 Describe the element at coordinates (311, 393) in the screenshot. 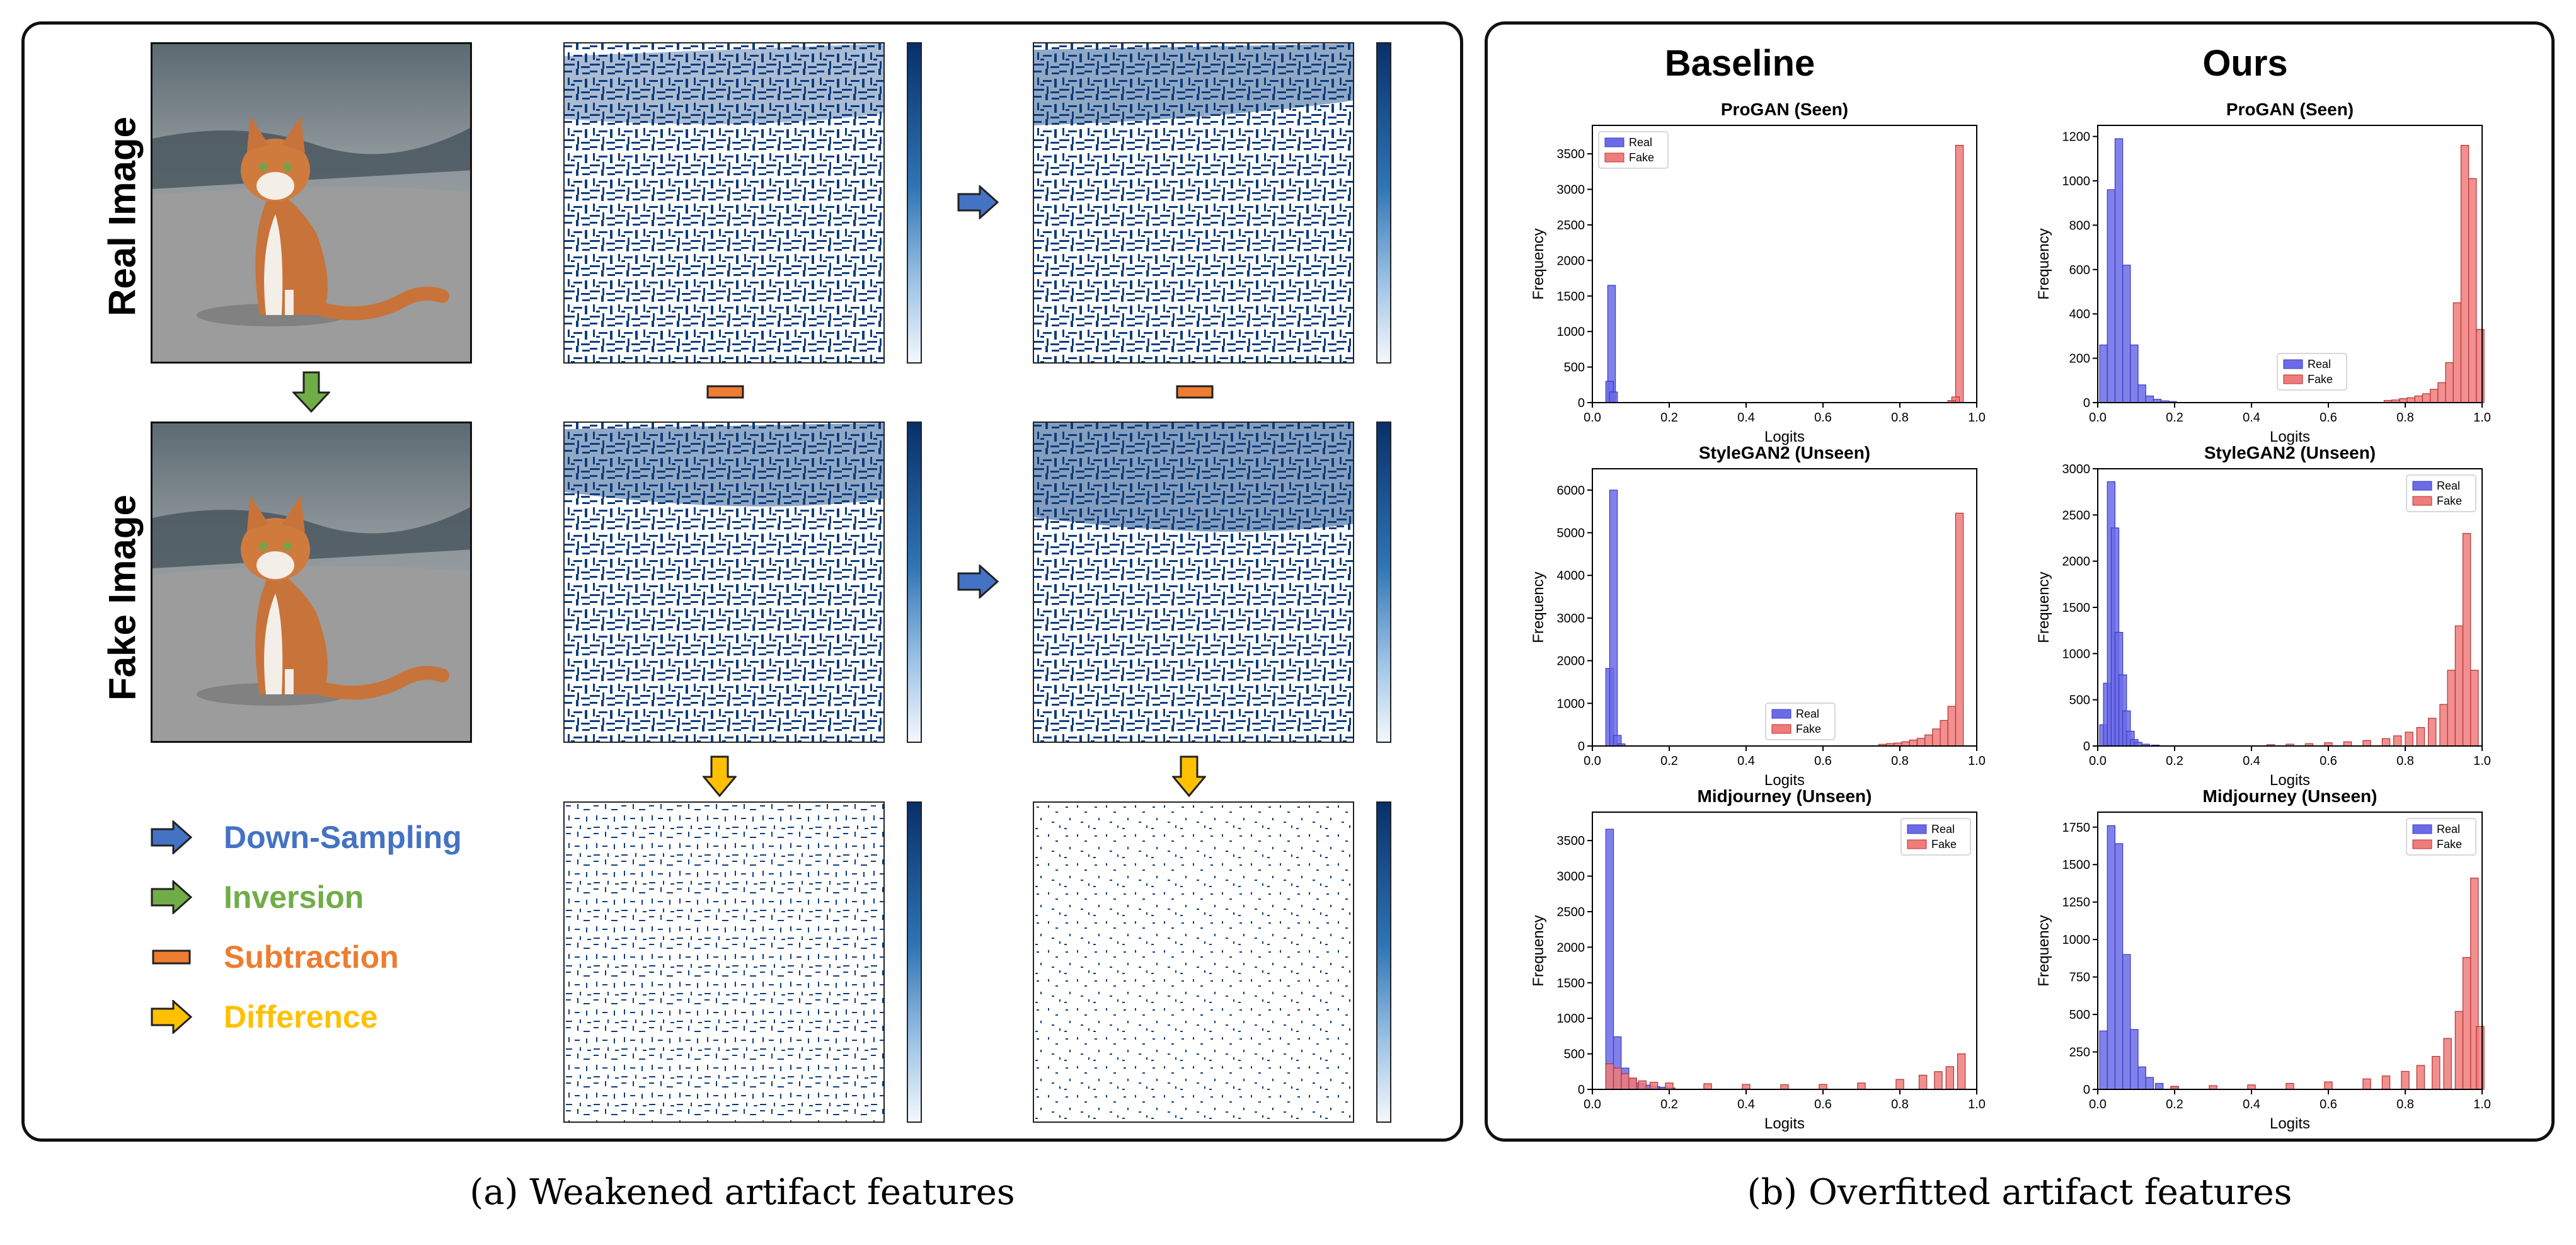

I see `inversion-arrow-icon` at that location.